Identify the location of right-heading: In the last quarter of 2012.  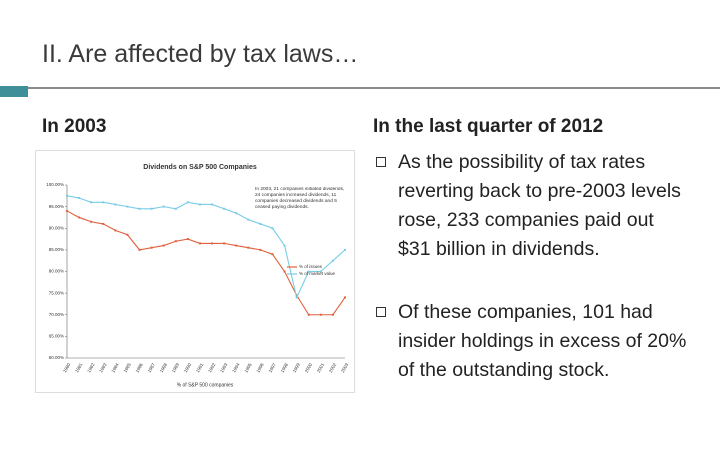
(488, 126).